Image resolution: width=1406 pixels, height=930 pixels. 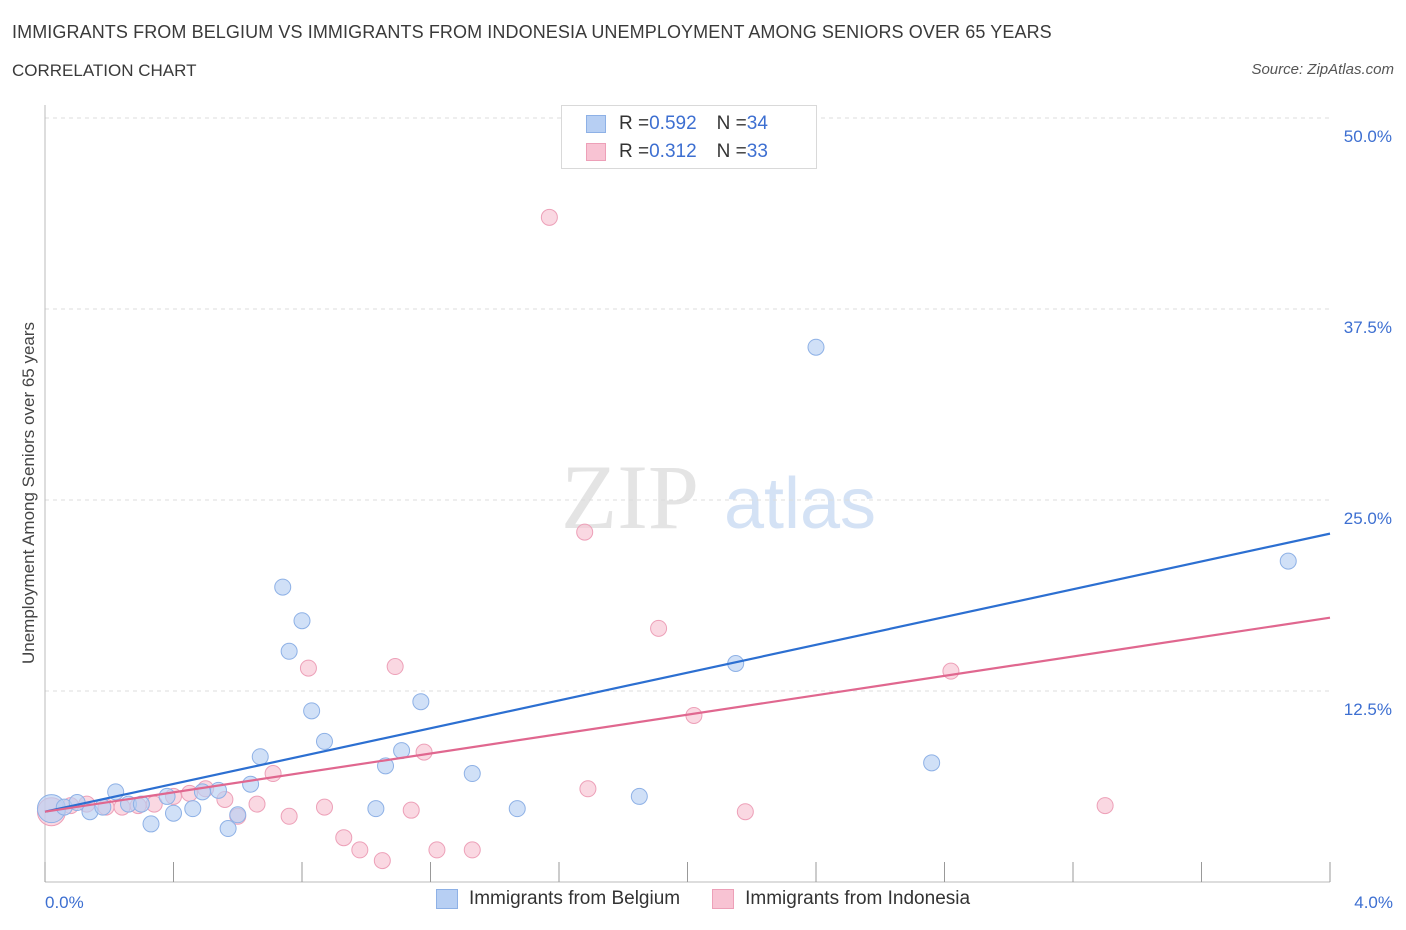 I want to click on legend-swatch-belgium, so click(x=446, y=899).